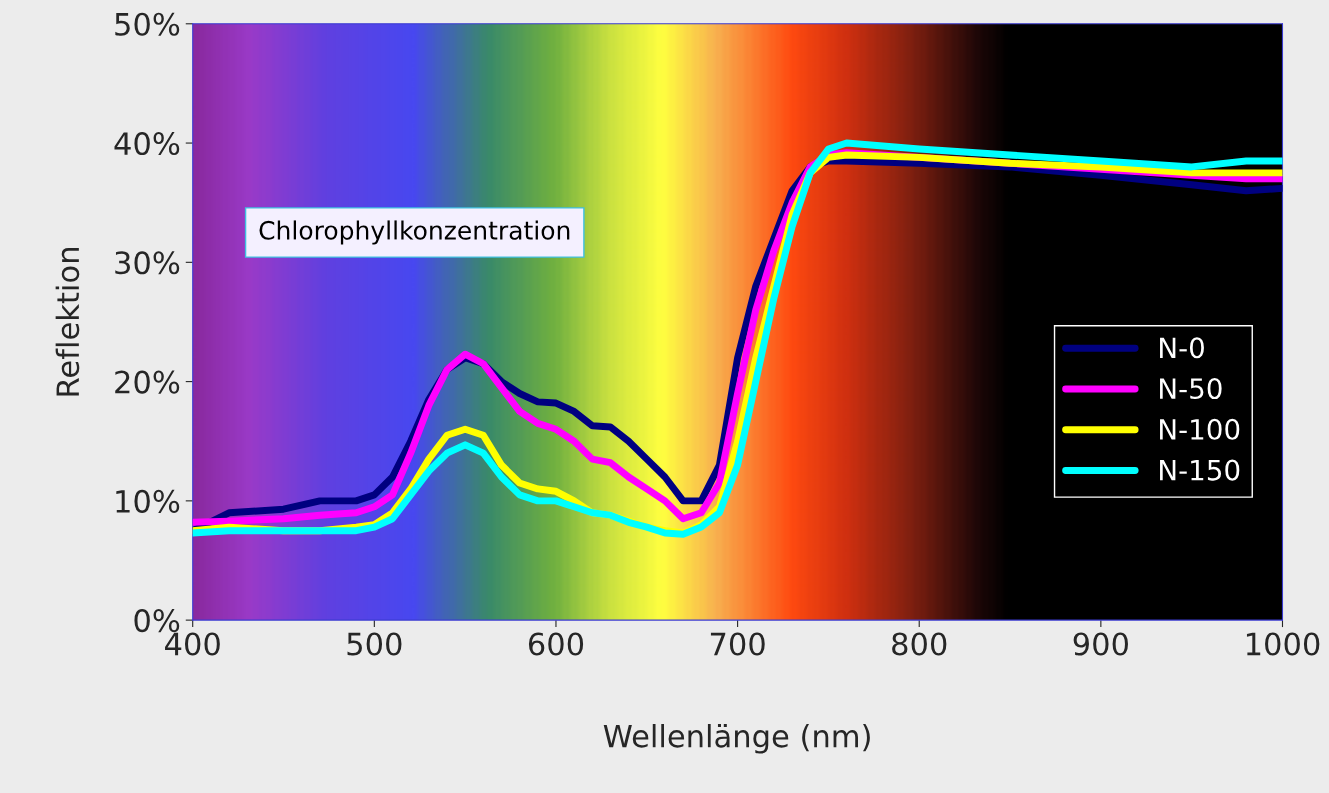 Image resolution: width=1329 pixels, height=793 pixels. I want to click on x-tick-label: 700, so click(737, 644).